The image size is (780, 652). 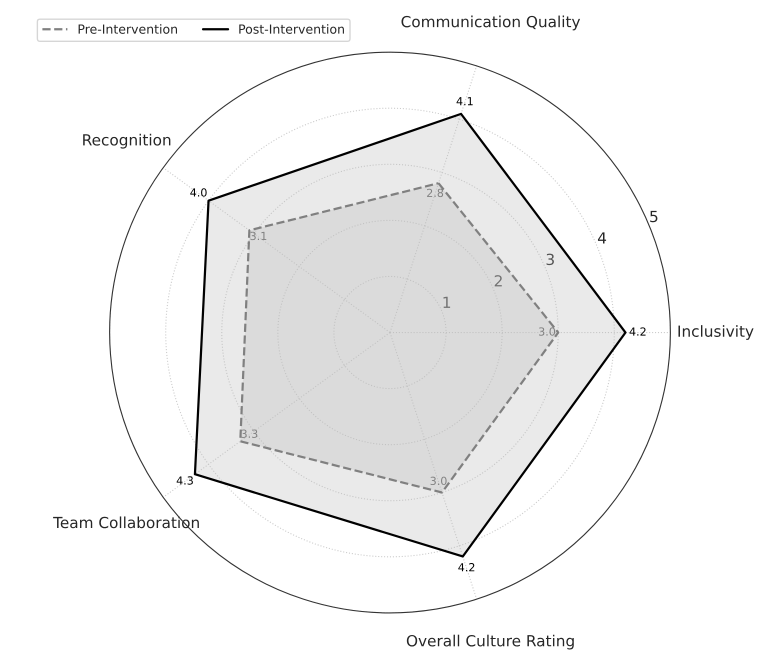 What do you see at coordinates (184, 480) in the screenshot?
I see `data-label: 4.3` at bounding box center [184, 480].